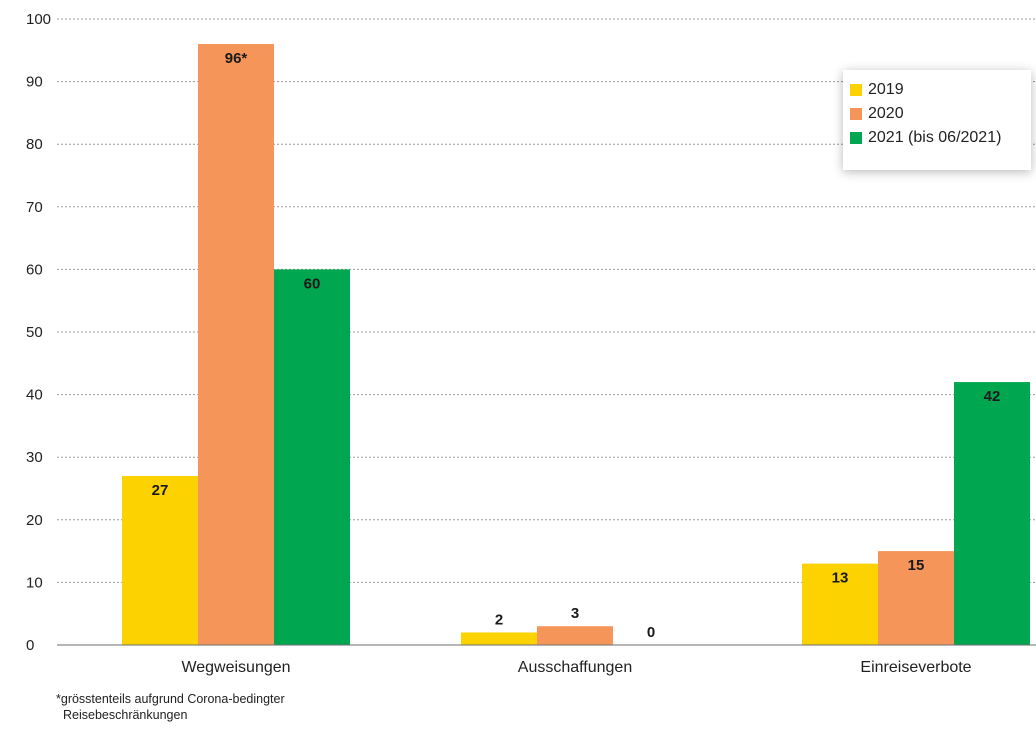  What do you see at coordinates (651, 632) in the screenshot?
I see `data-label: 0` at bounding box center [651, 632].